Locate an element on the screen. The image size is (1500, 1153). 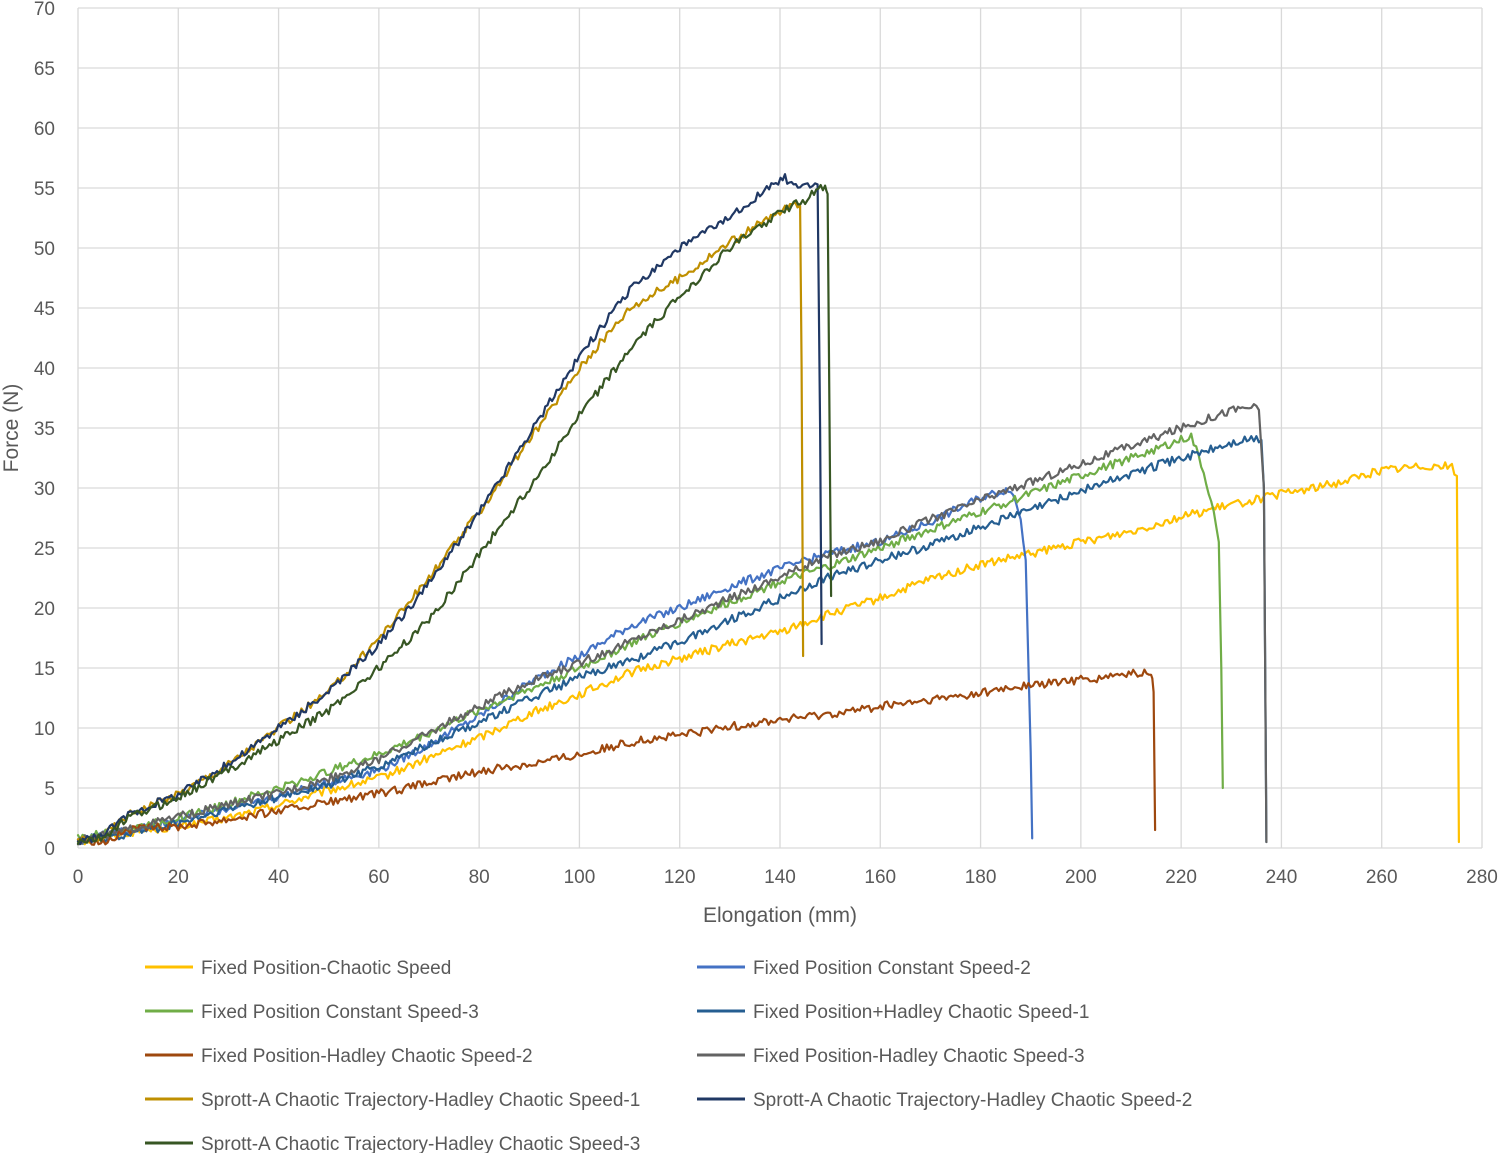
x-tick-label: 140 is located at coordinates (780, 877).